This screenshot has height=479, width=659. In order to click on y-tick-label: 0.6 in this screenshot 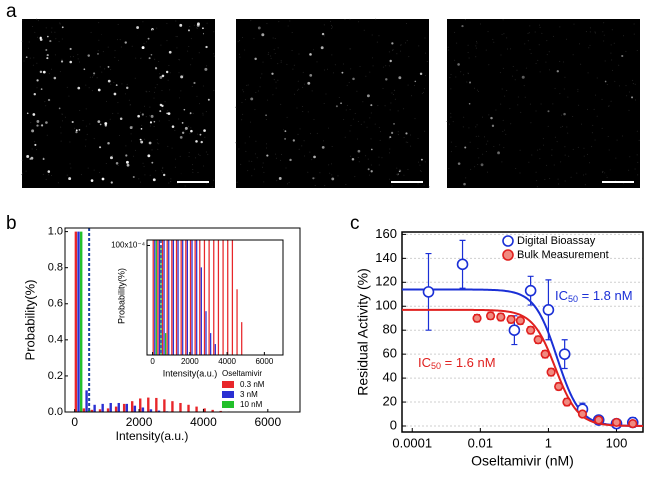, I will do `click(55, 304)`.